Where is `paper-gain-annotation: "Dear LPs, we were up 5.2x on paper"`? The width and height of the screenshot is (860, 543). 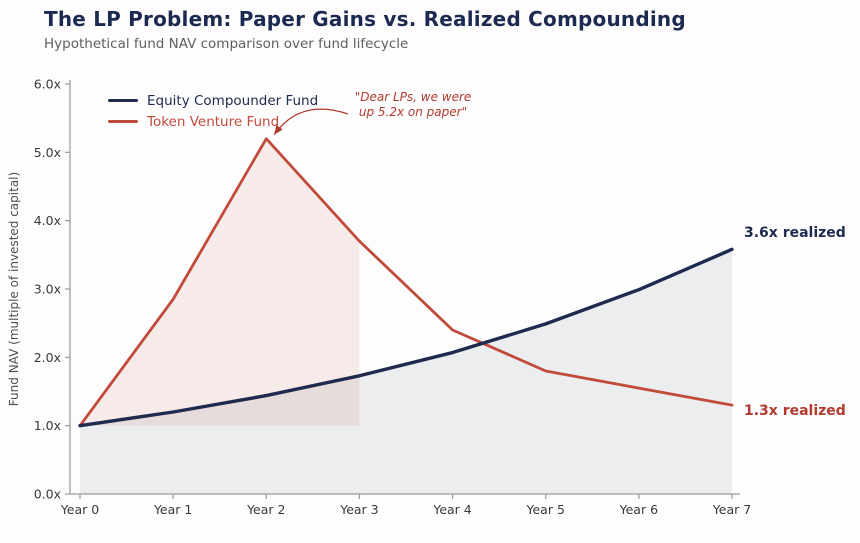
paper-gain-annotation: "Dear LPs, we were up 5.2x on paper" is located at coordinates (413, 104).